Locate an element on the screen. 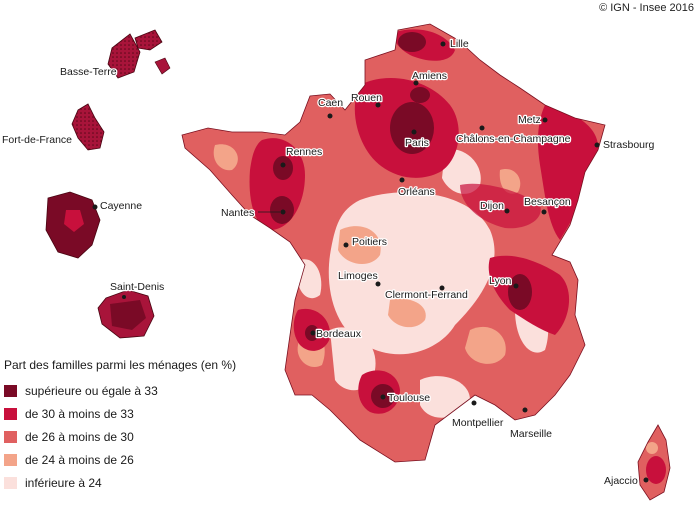 Image resolution: width=700 pixels, height=509 pixels. city-dot-ajaccio is located at coordinates (646, 480).